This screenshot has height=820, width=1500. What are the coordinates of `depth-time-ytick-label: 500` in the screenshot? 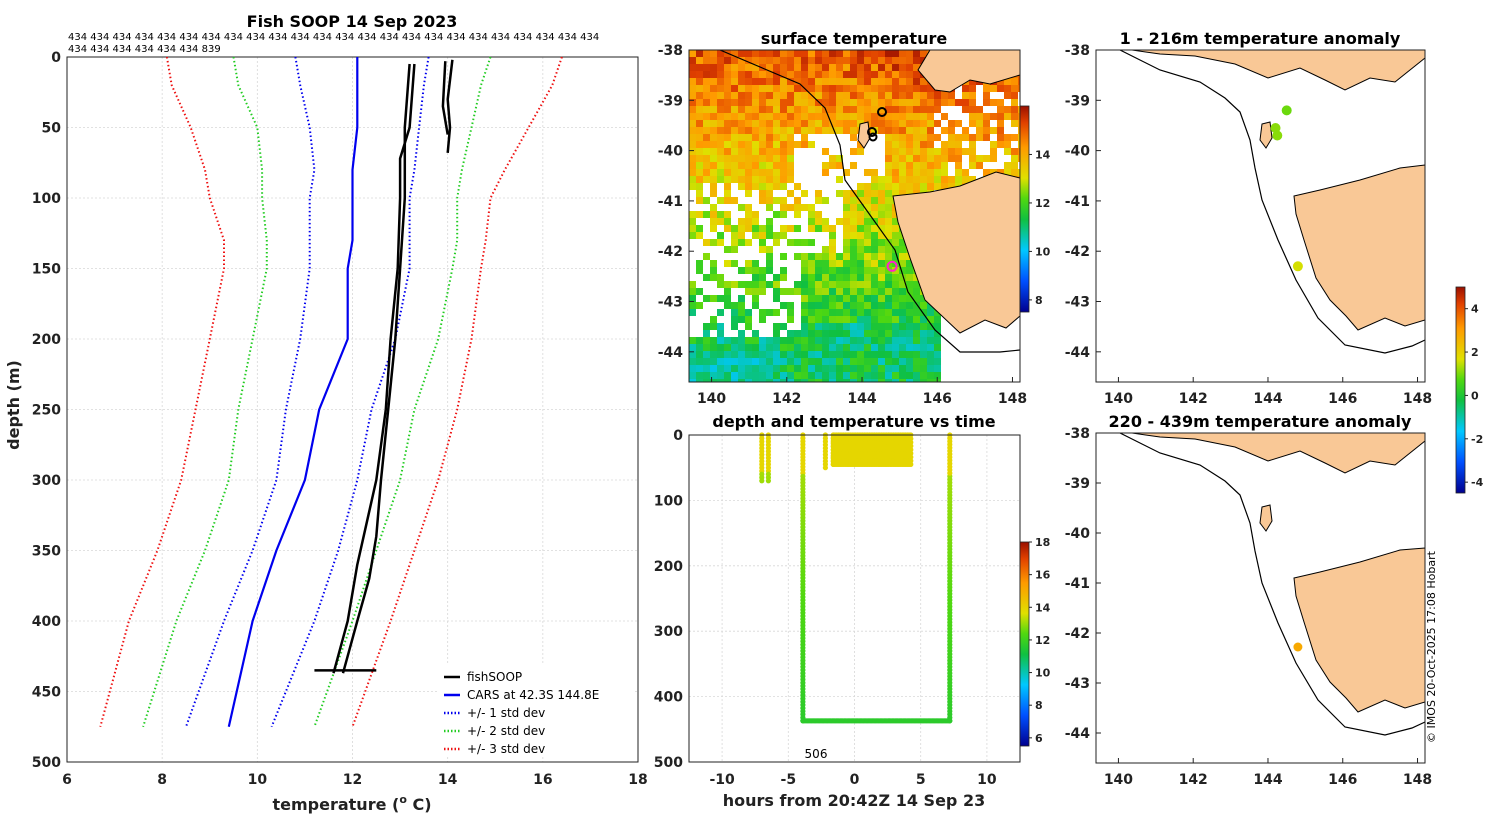 It's located at (668, 763).